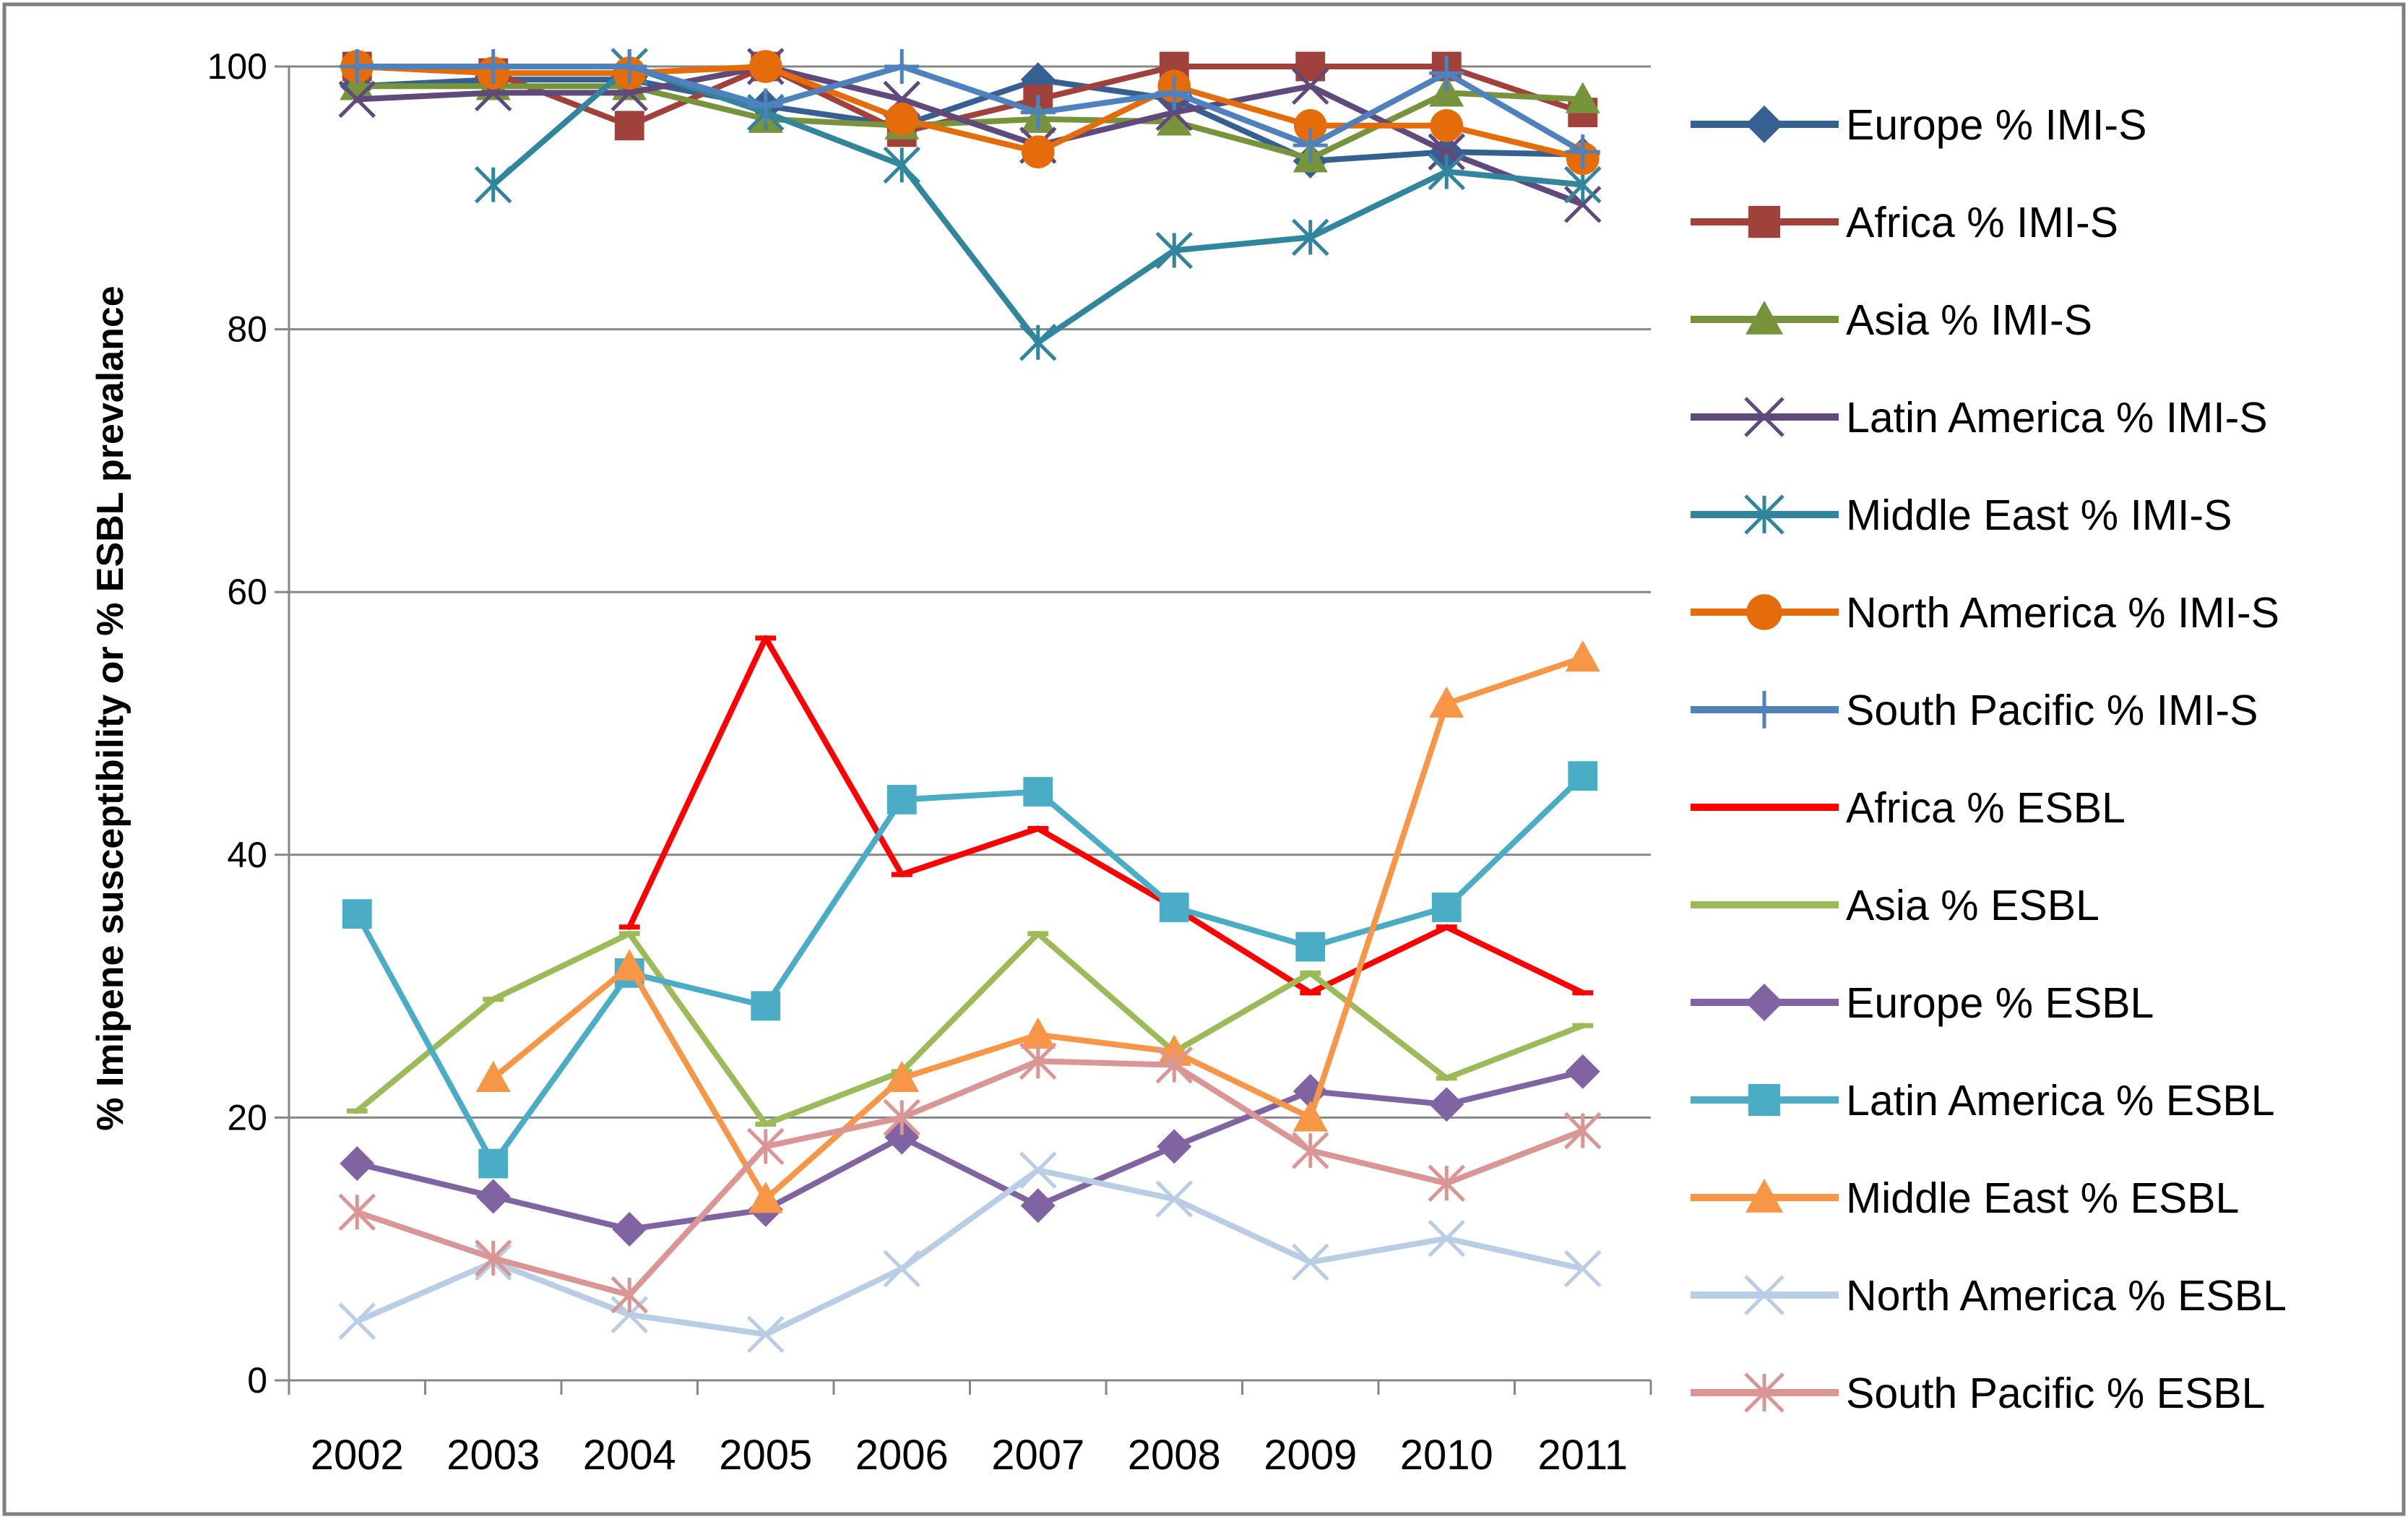  What do you see at coordinates (2066, 1296) in the screenshot?
I see `legend-label: North America % ESBL` at bounding box center [2066, 1296].